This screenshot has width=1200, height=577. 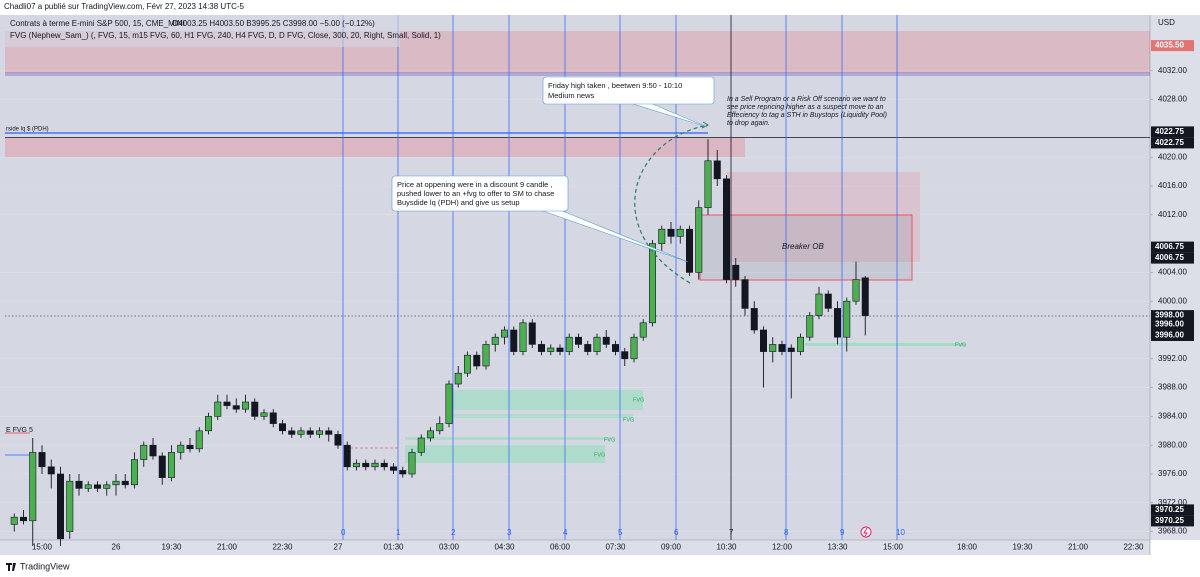 I want to click on x-tick-label: 10:30, so click(x=726, y=547).